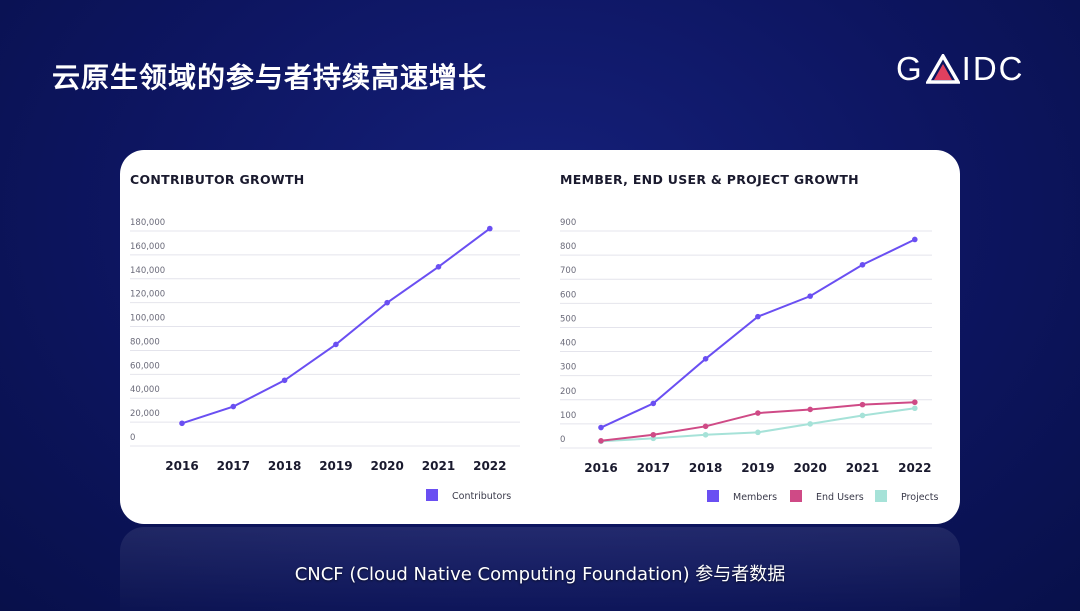 This screenshot has width=1080, height=611. I want to click on legend-label: Projects, so click(920, 497).